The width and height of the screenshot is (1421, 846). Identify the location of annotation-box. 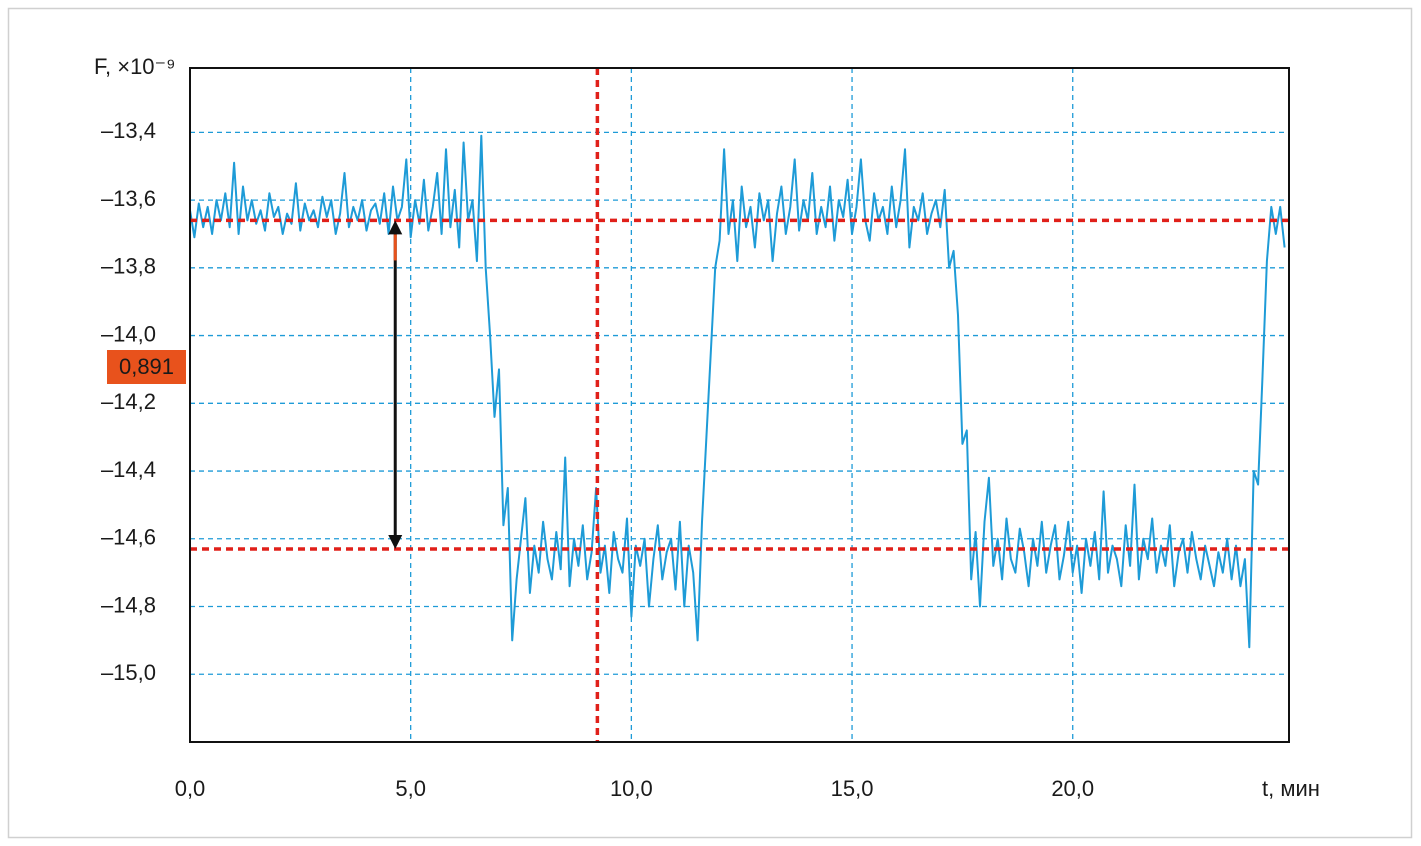
(146, 367).